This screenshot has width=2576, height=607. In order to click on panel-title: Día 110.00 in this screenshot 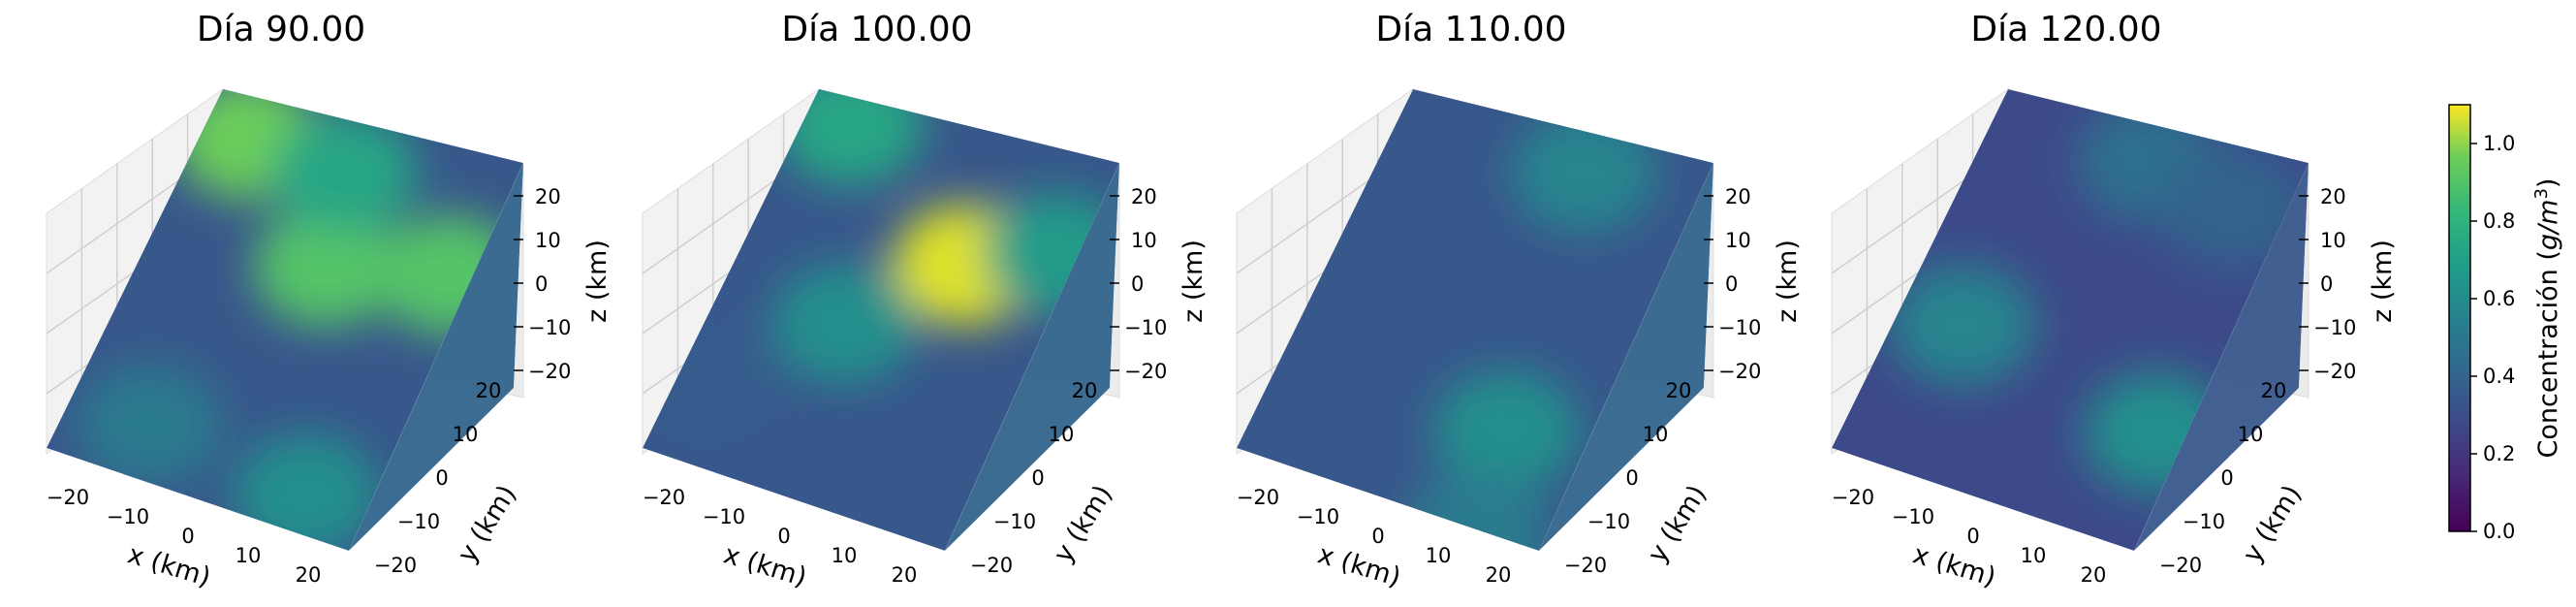, I will do `click(1470, 29)`.